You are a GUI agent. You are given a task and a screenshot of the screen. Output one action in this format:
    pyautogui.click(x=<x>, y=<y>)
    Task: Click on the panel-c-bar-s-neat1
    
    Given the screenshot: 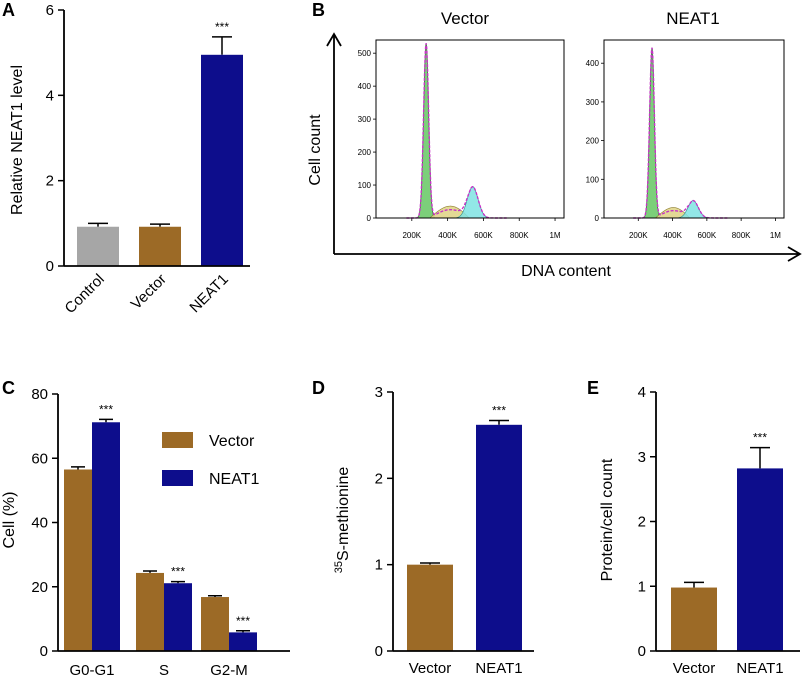 What is the action you would take?
    pyautogui.click(x=178, y=617)
    